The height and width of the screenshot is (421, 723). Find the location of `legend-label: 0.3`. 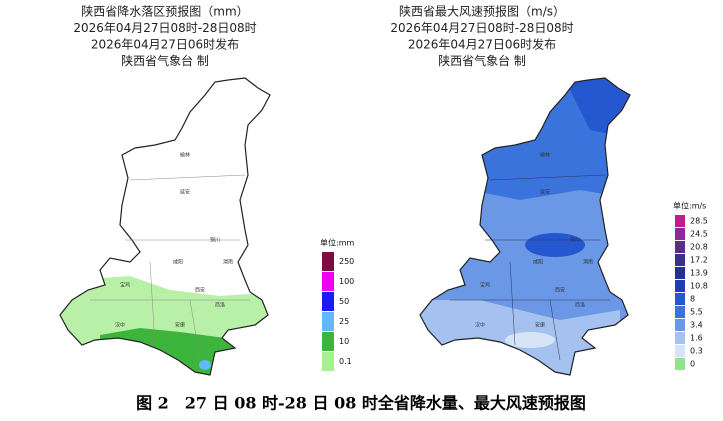

legend-label: 0.3 is located at coordinates (696, 351).